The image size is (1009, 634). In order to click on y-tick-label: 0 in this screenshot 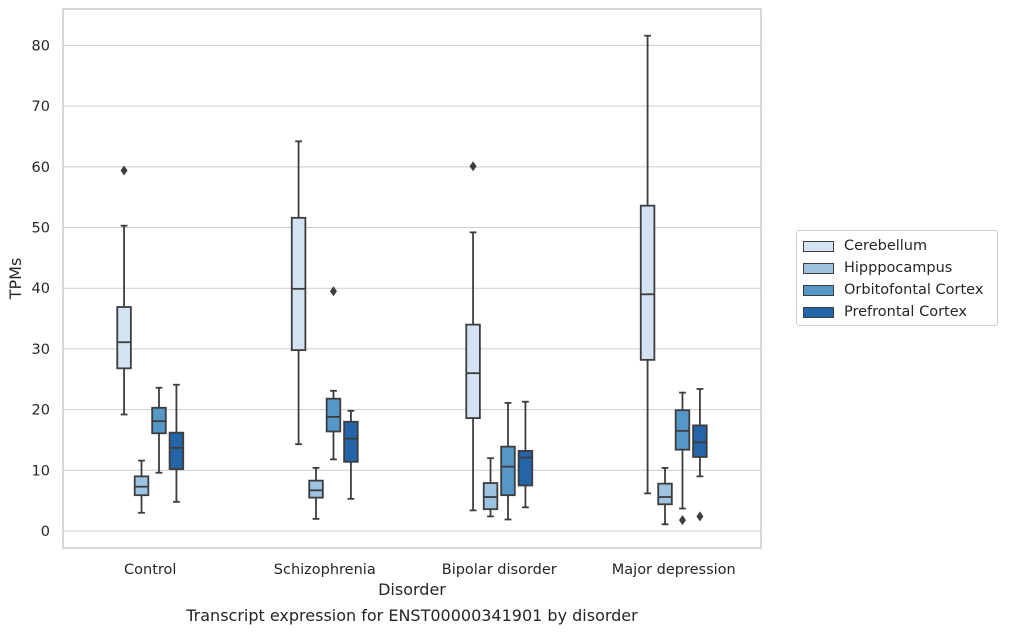, I will do `click(45, 532)`.